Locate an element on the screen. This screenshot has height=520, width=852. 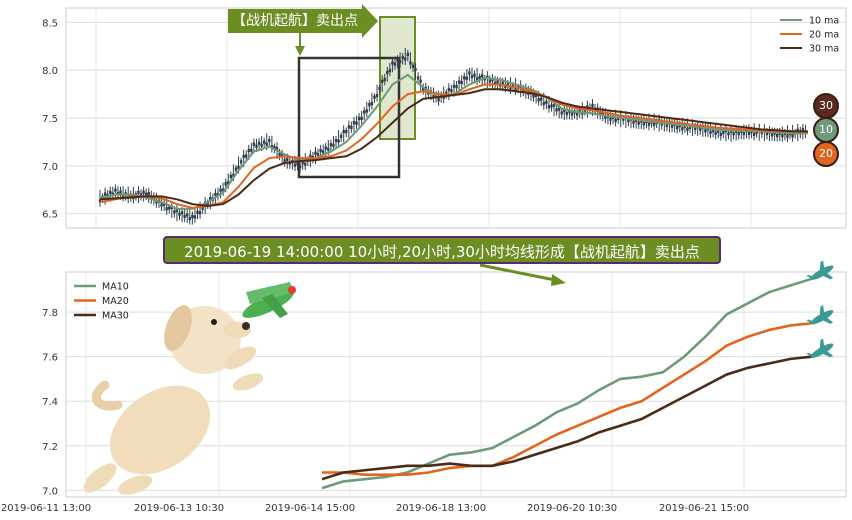
bottom-x-tick-label: 2019-06-13 10:30 is located at coordinates (179, 508).